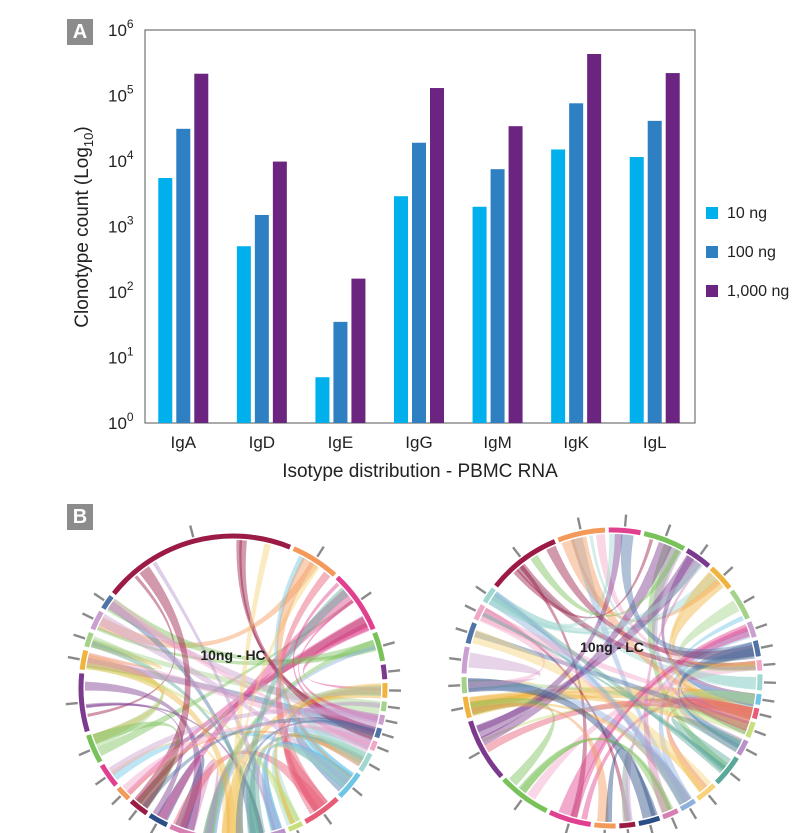  Describe the element at coordinates (262, 442) in the screenshot. I see `x-tick-label: IgD` at that location.